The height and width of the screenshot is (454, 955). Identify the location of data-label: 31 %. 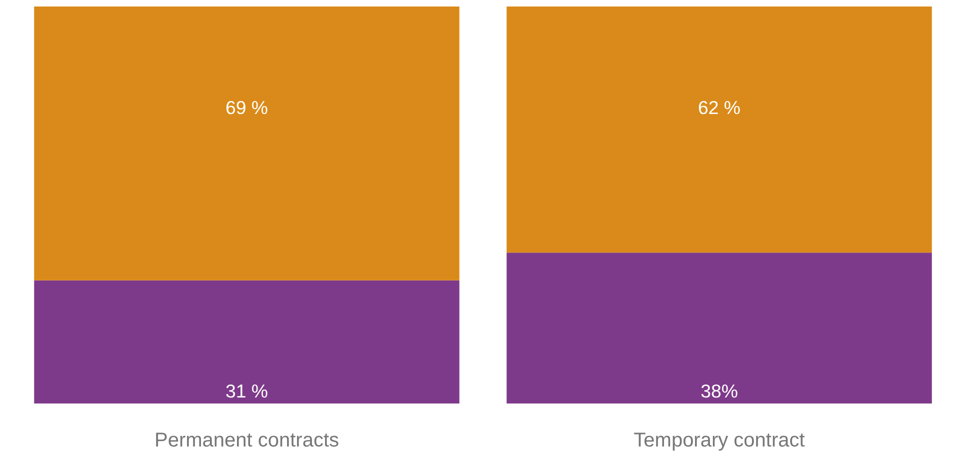
(246, 391).